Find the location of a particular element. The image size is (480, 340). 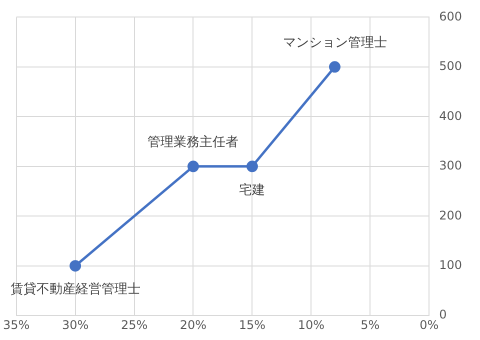

y-tick-label: 600 is located at coordinates (450, 16).